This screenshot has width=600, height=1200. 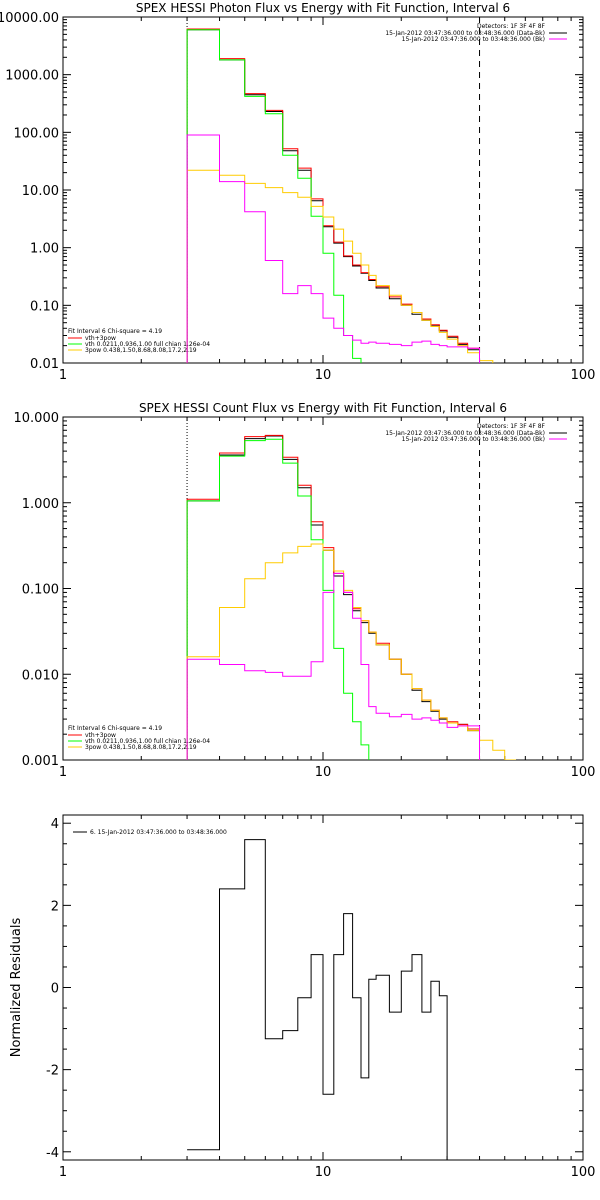 I want to click on series-residuals-line, so click(x=333, y=1000).